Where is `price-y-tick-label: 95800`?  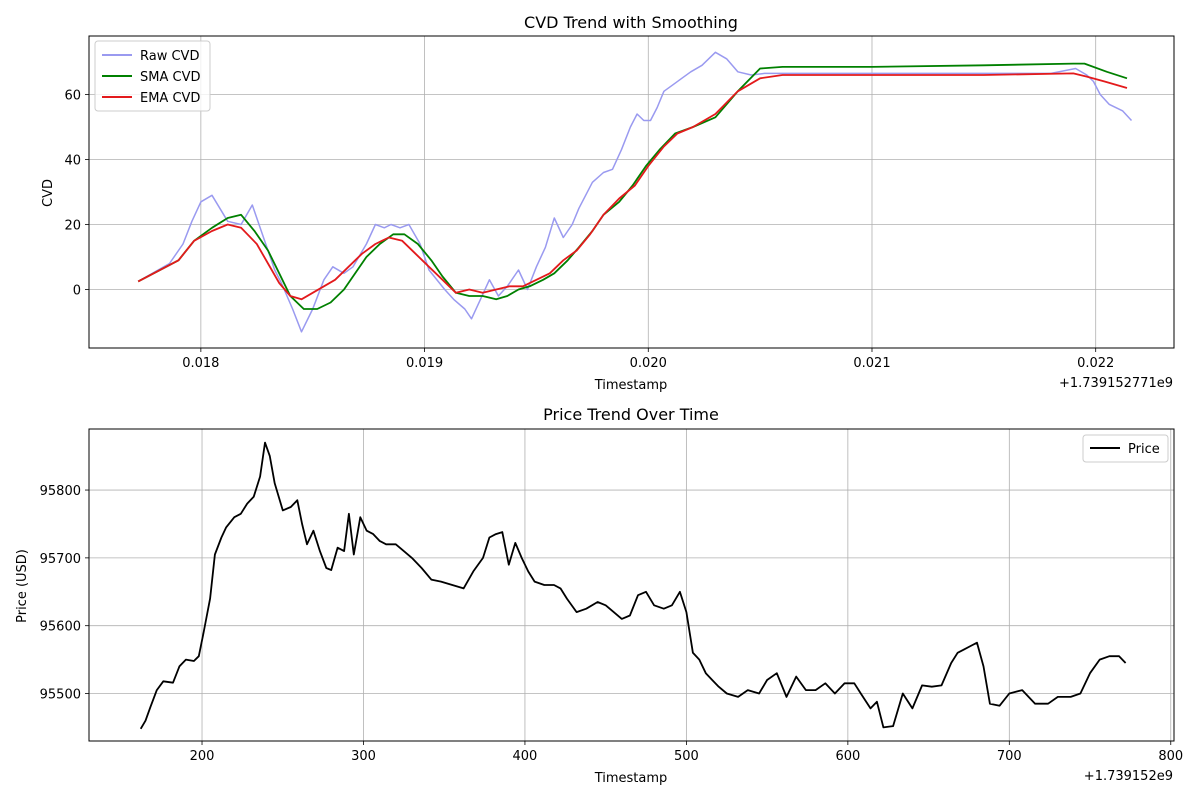 price-y-tick-label: 95800 is located at coordinates (60, 491).